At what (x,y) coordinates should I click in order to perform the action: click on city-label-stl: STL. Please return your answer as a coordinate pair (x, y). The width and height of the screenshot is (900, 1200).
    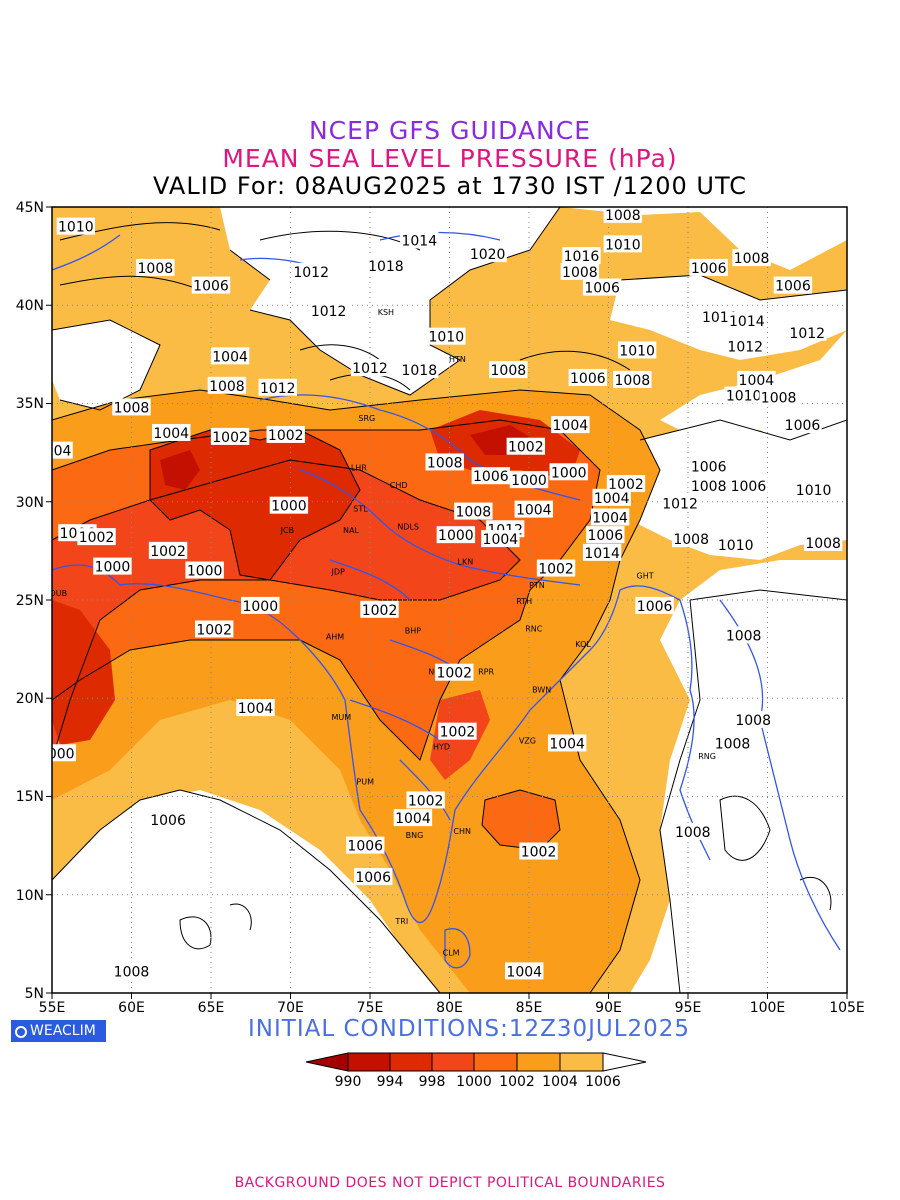
    Looking at the image, I should click on (360, 509).